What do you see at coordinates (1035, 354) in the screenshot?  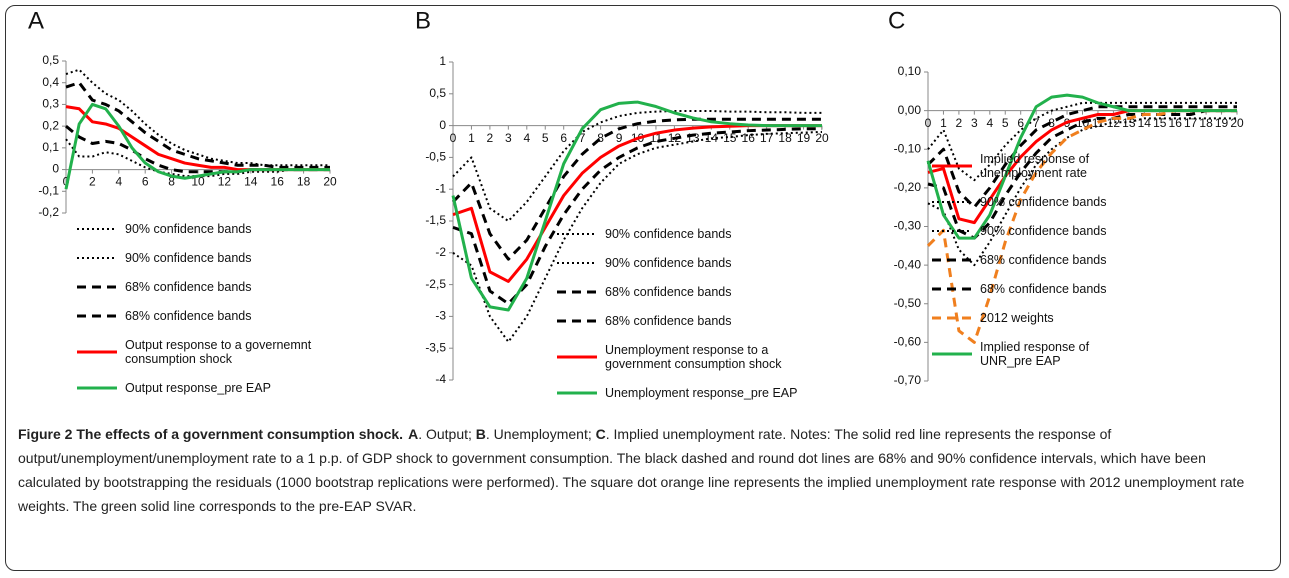 I see `legend-label: Implied response of UNR_pre EAP` at bounding box center [1035, 354].